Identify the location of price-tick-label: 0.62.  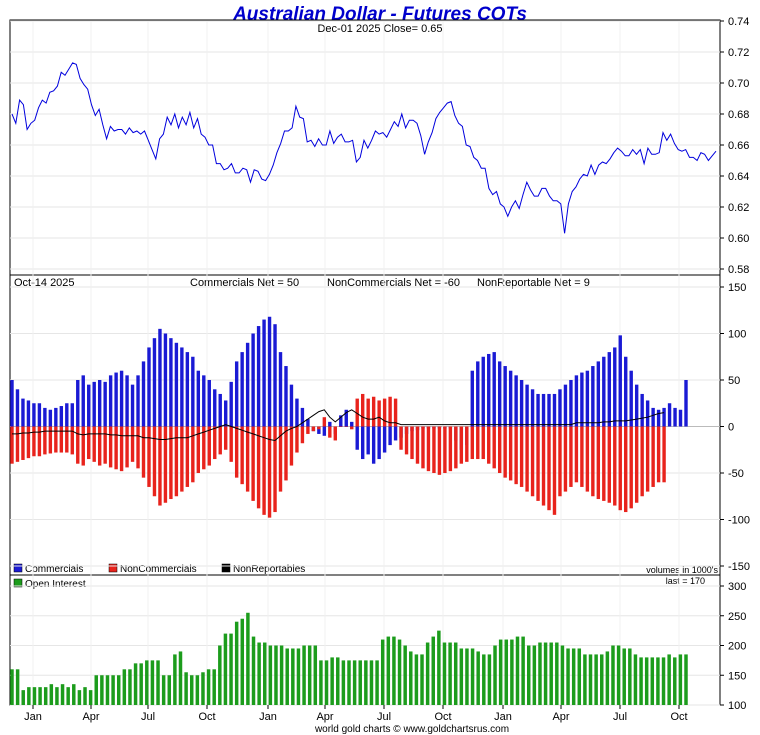
(738, 208).